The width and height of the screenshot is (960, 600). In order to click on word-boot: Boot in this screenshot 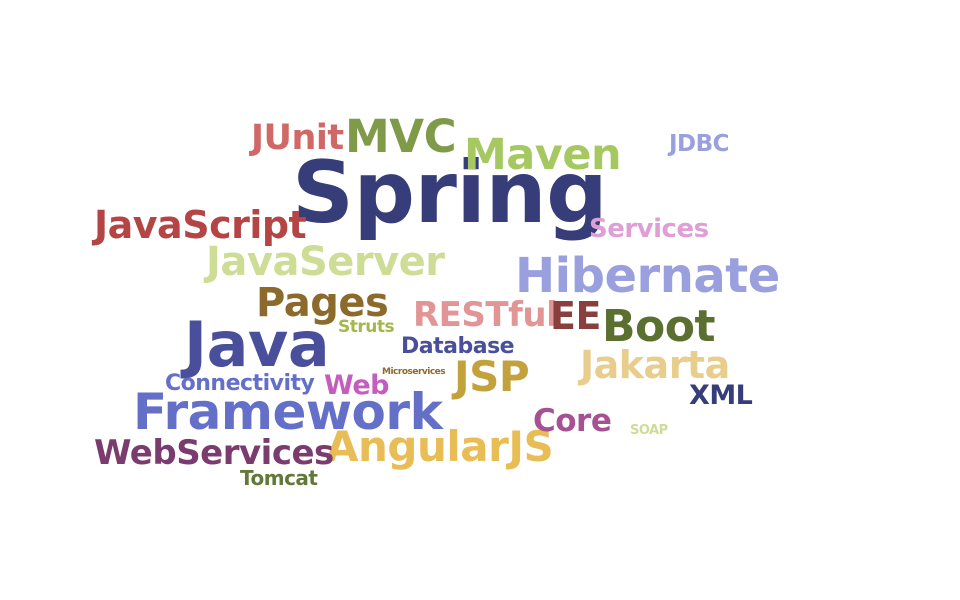, I will do `click(659, 326)`.